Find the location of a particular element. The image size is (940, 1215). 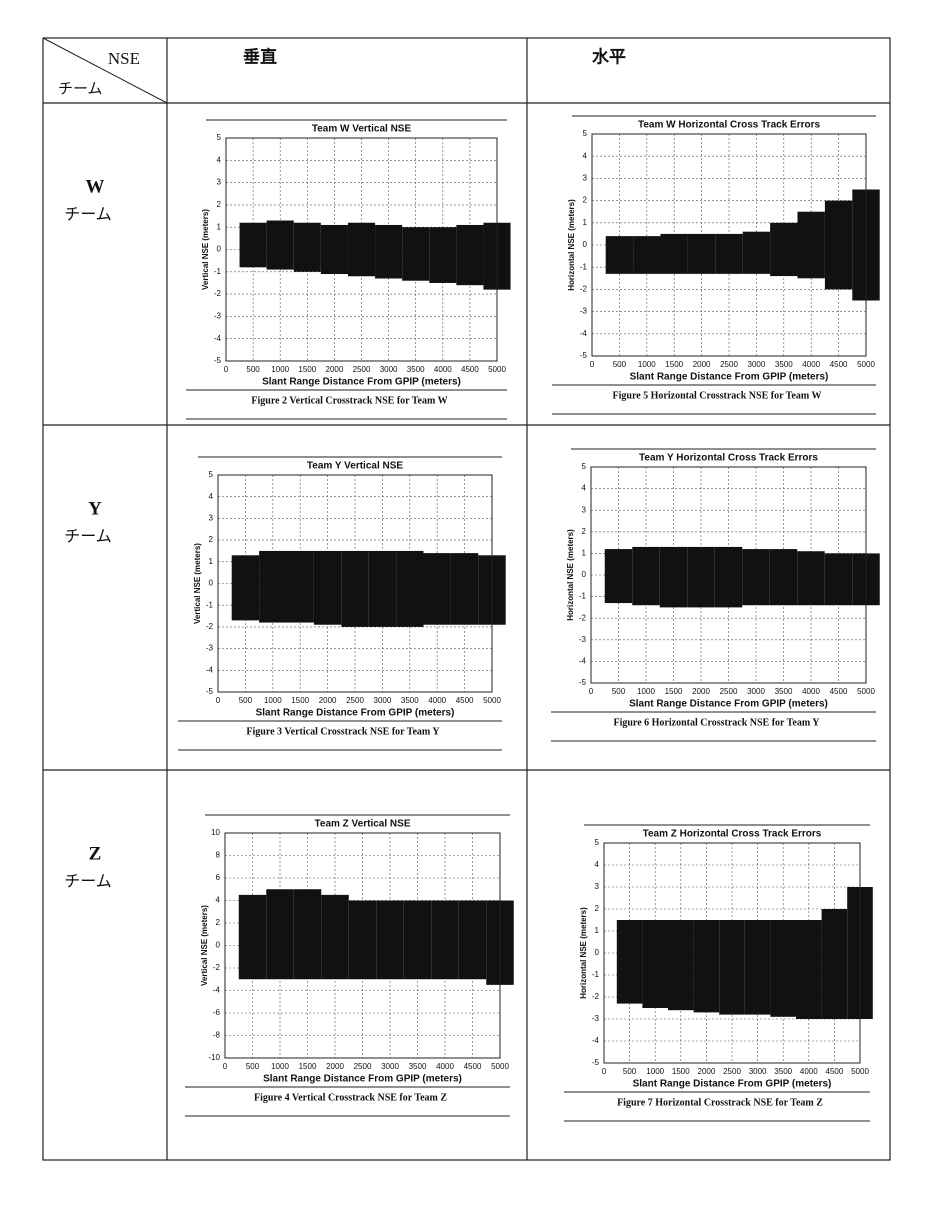

corner-bottom: チーム is located at coordinates (80, 89).